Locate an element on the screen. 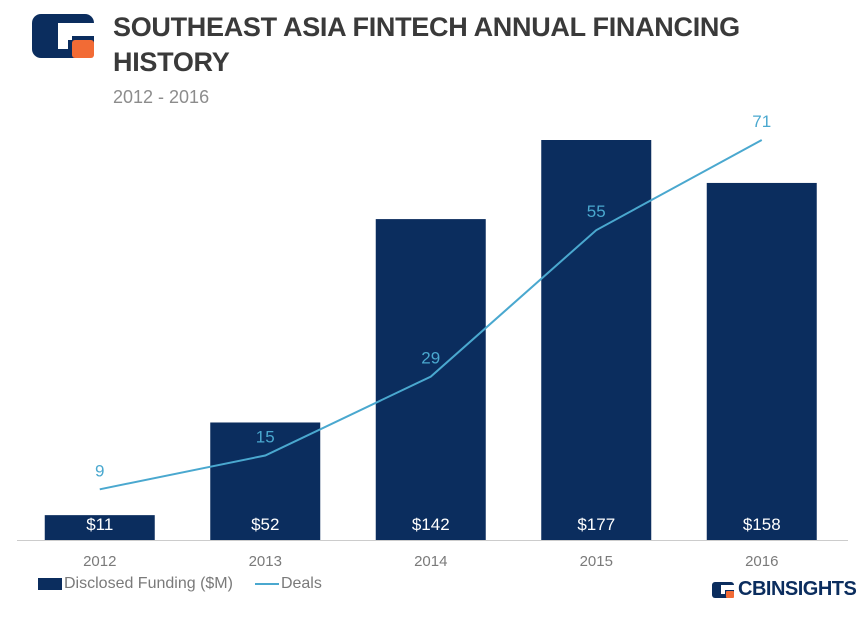 This screenshot has height=622, width=864. x-tick-2015: 2015 is located at coordinates (596, 561).